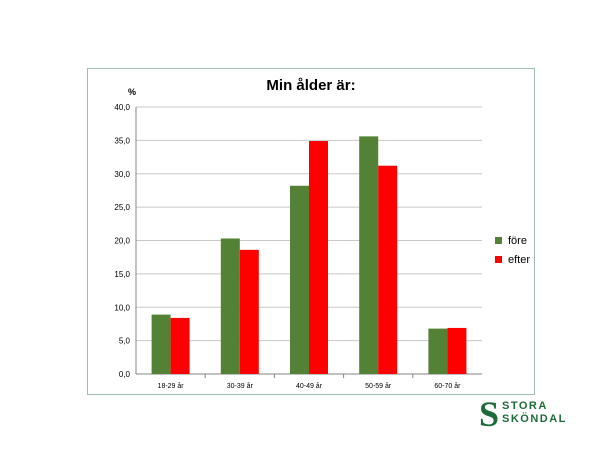 This screenshot has width=600, height=450. I want to click on y-tick-label: 20,0, so click(122, 241).